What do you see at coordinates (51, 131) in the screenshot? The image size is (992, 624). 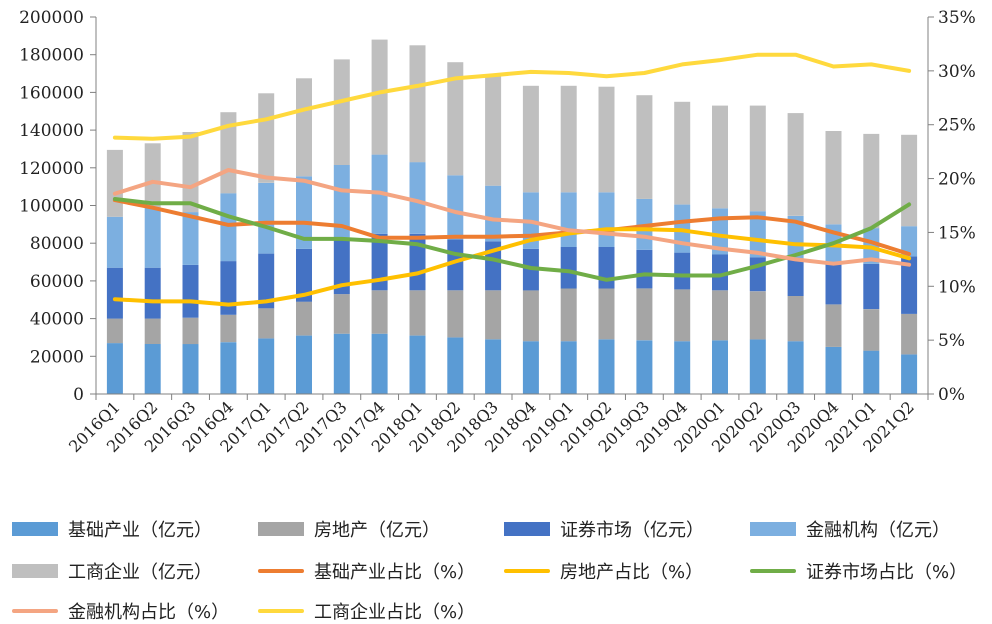 I see `y-left-tick-label: 140000` at bounding box center [51, 131].